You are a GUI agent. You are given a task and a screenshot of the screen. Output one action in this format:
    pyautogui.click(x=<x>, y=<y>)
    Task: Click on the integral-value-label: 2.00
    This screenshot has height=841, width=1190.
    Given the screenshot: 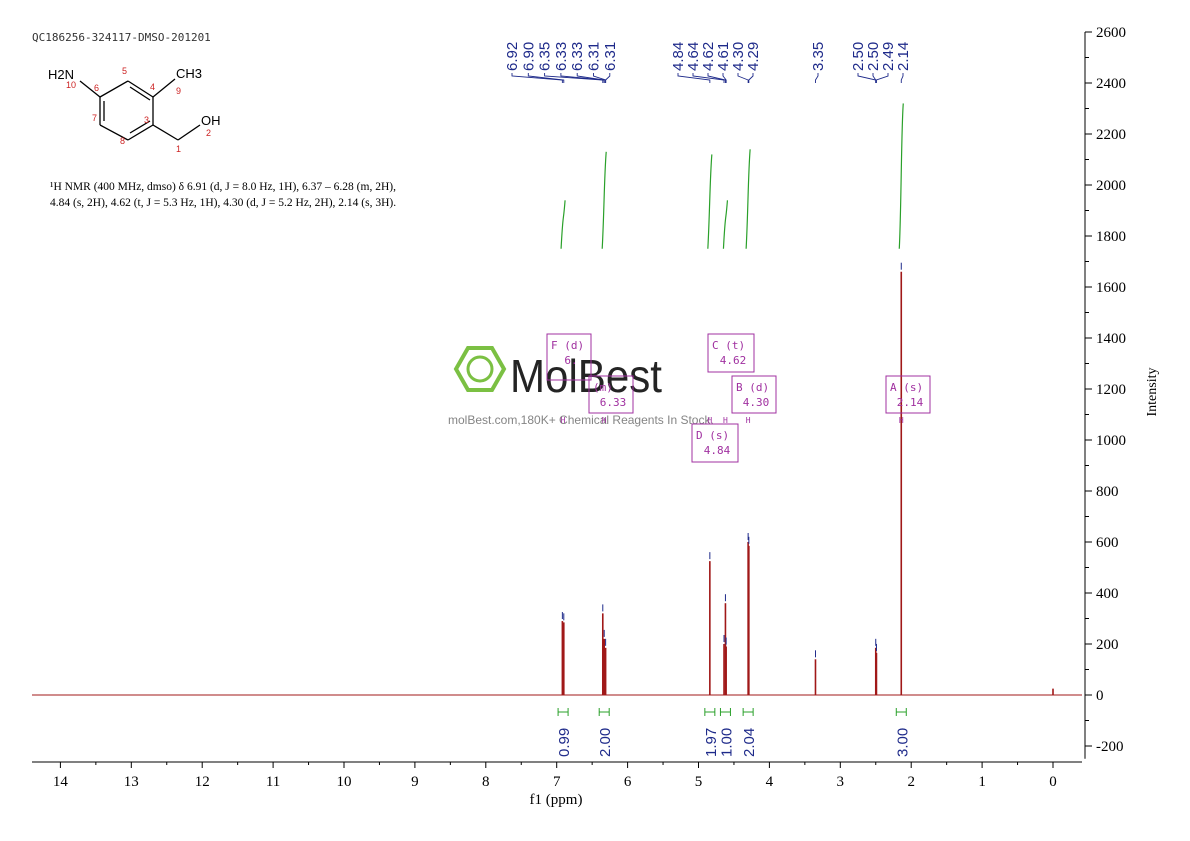 What is the action you would take?
    pyautogui.click(x=605, y=742)
    